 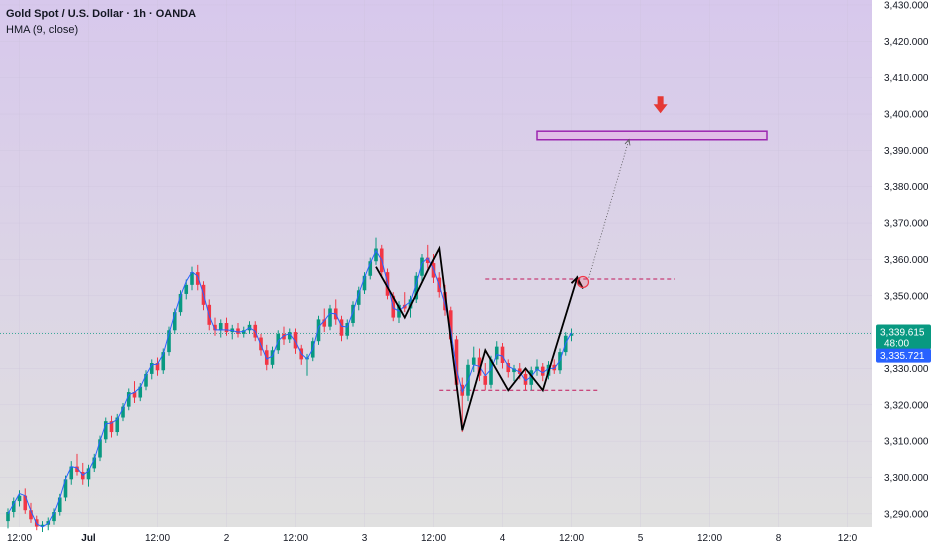 What do you see at coordinates (906, 442) in the screenshot?
I see `price-tick-label: 3,310.000` at bounding box center [906, 442].